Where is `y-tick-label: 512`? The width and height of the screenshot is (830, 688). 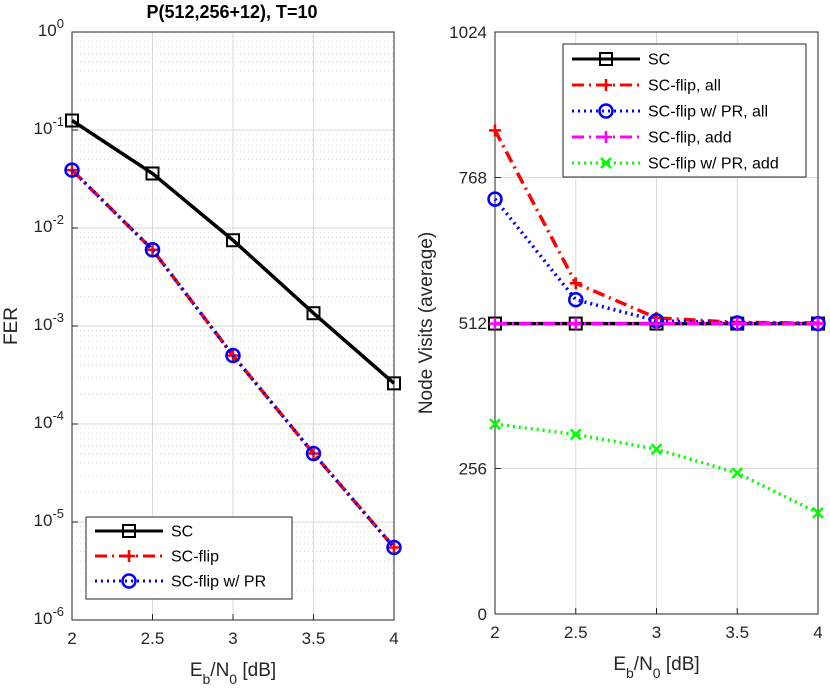 y-tick-label: 512 is located at coordinates (473, 323).